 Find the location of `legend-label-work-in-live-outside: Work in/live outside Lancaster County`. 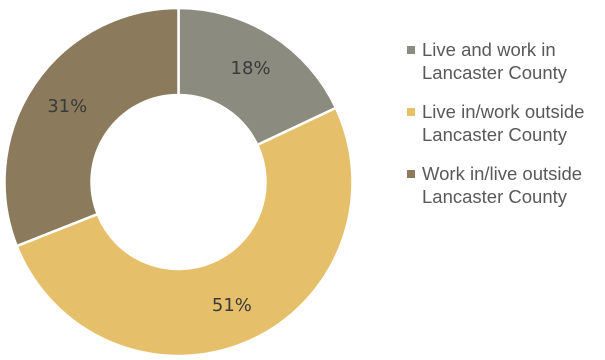

legend-label-work-in-live-outside: Work in/live outside Lancaster County is located at coordinates (502, 185).